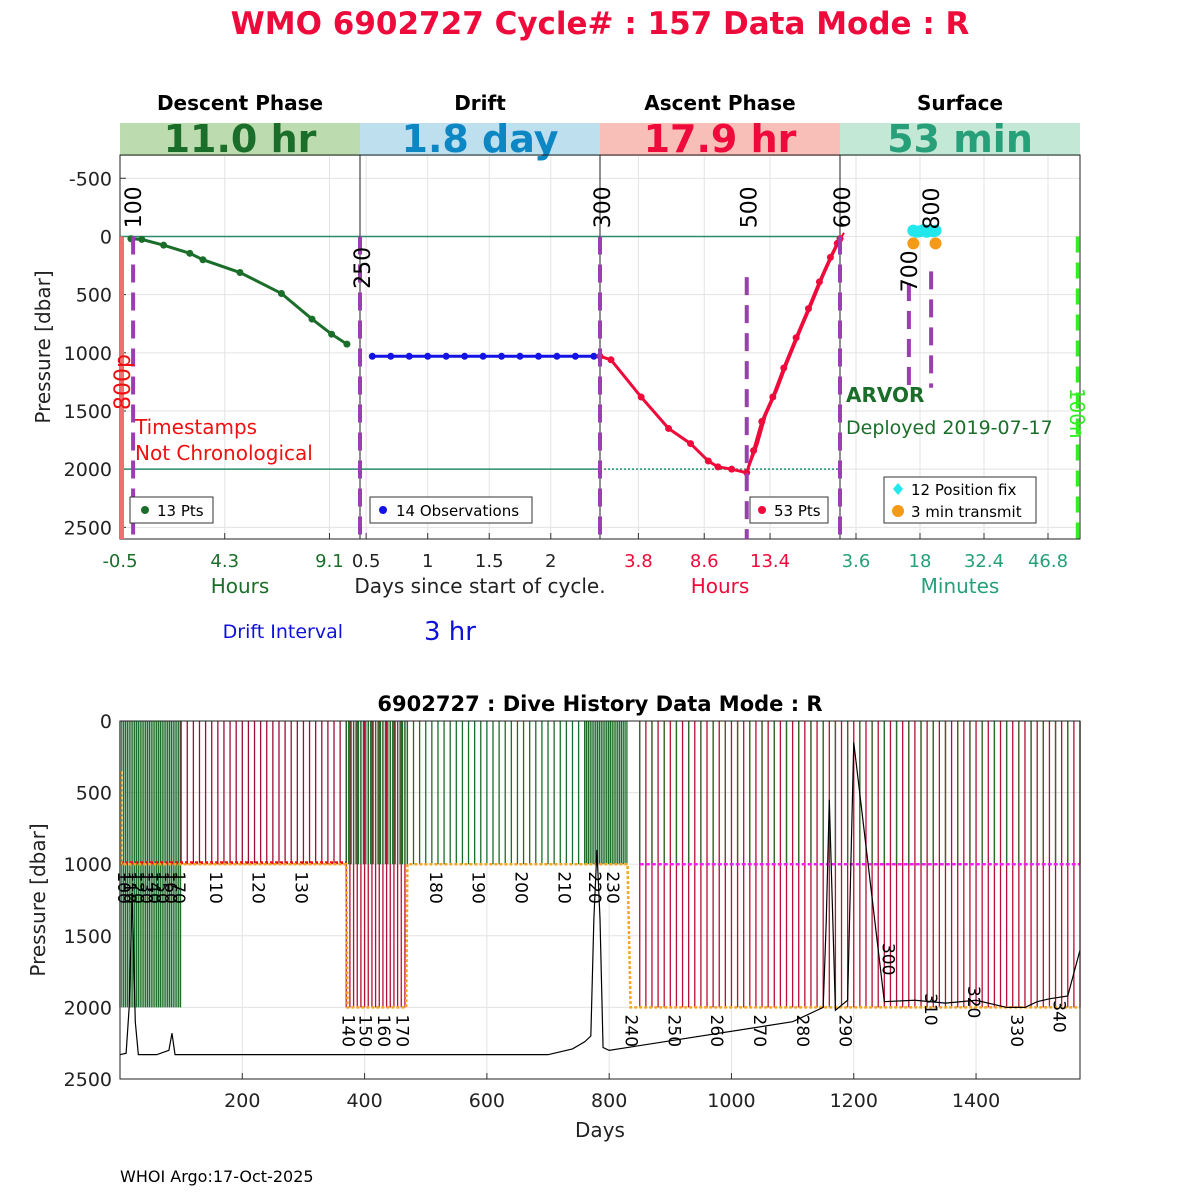  I want to click on cycle-marker-label: 500, so click(750, 207).